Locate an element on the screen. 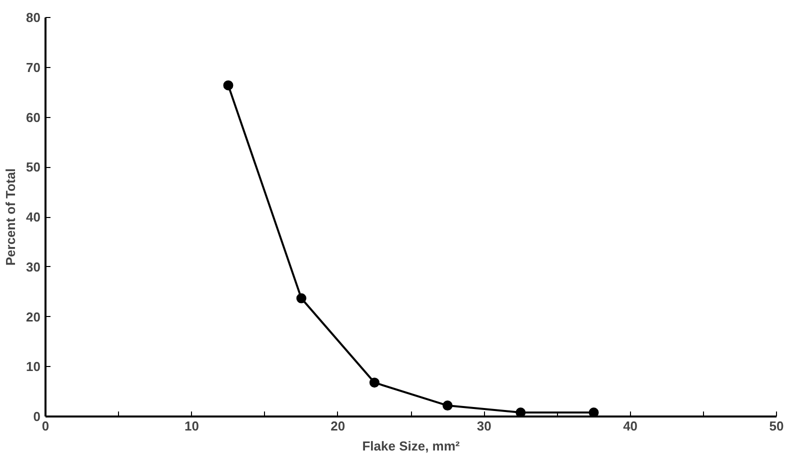 This screenshot has width=791, height=456. x-tick-label: 20 is located at coordinates (338, 426).